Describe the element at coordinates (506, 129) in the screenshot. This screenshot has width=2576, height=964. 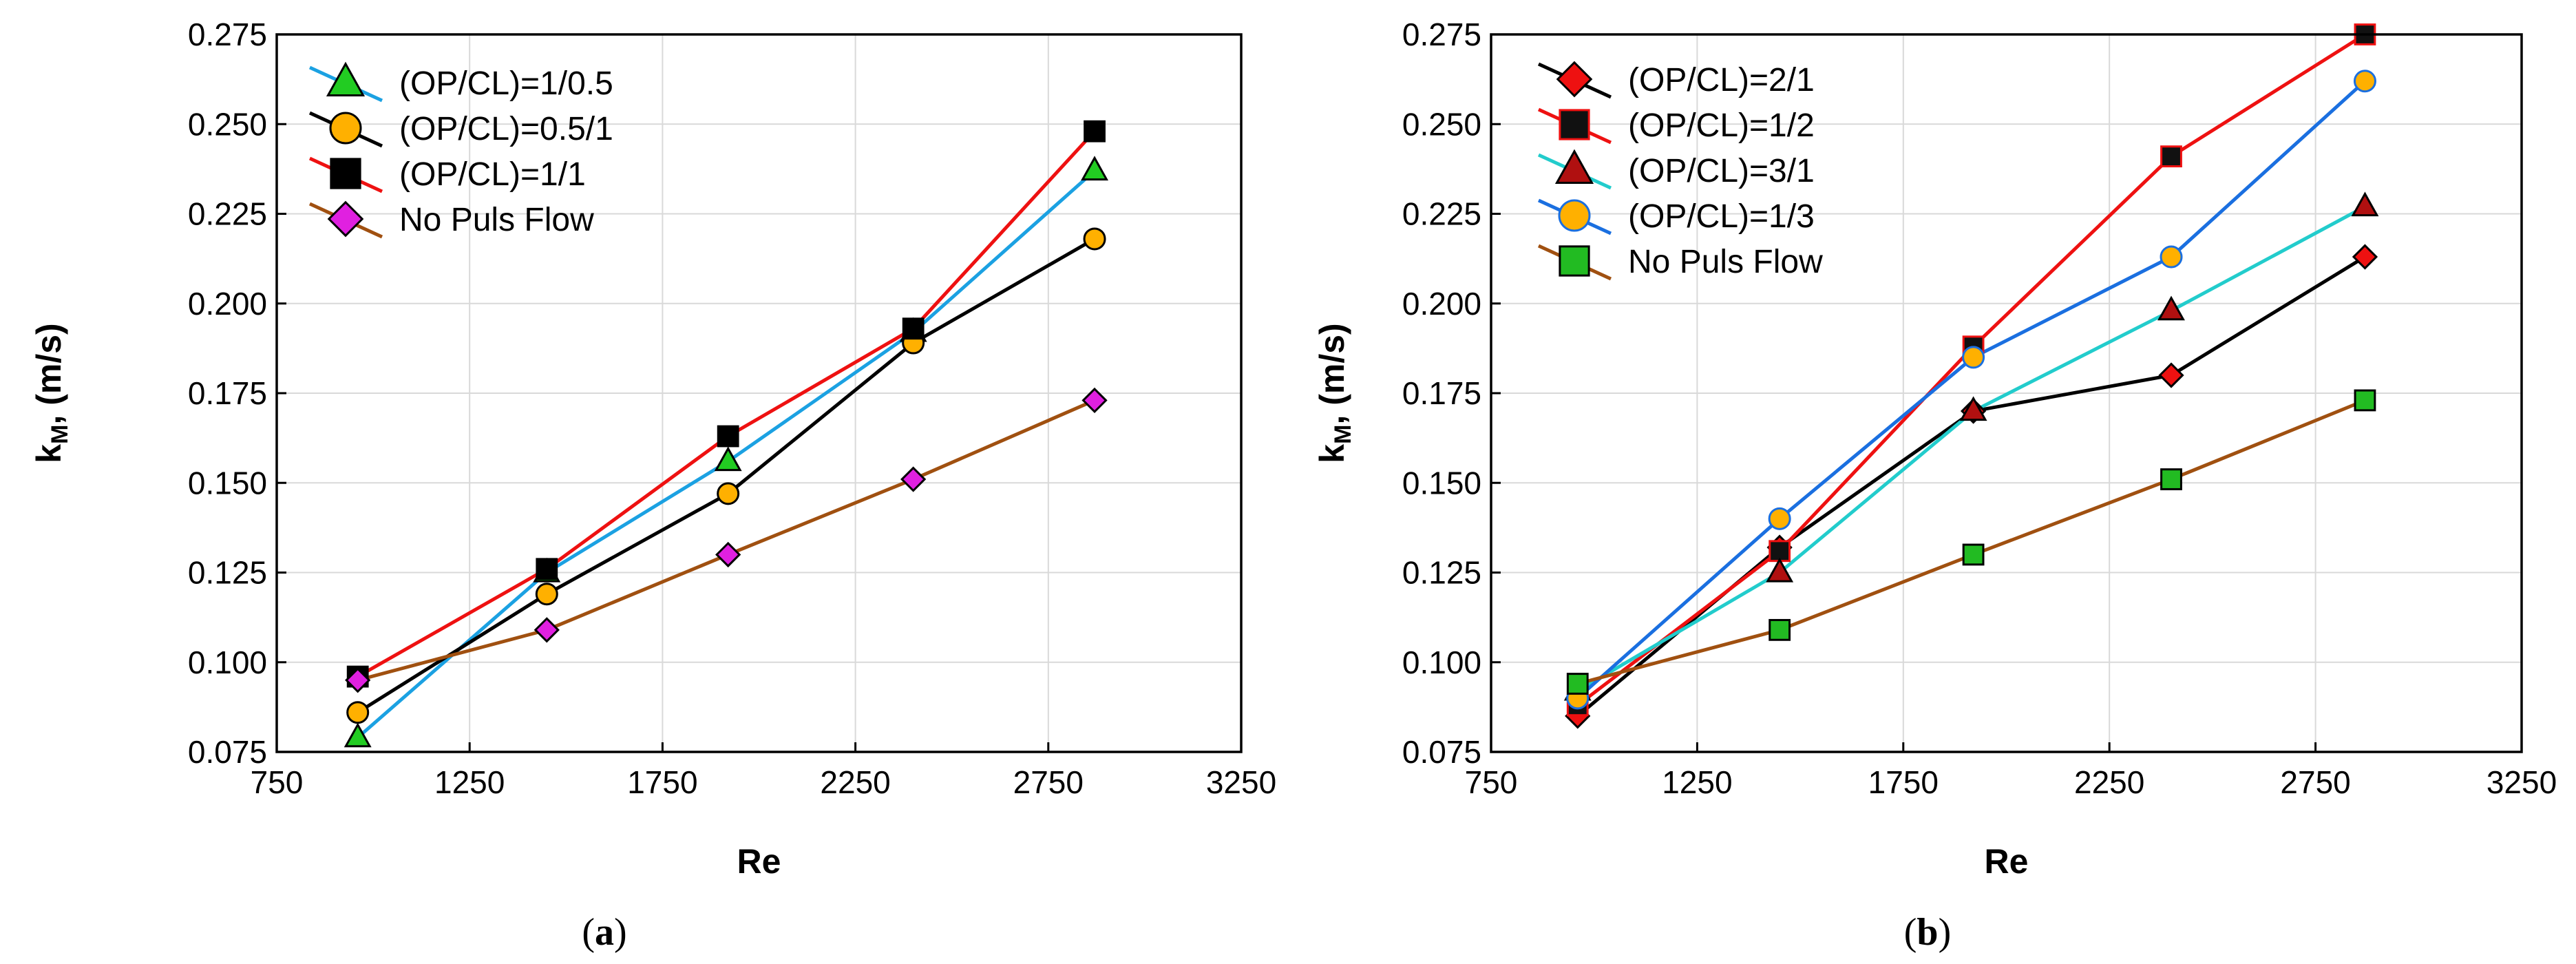
I see `legend-label: (OP/CL)=0.5/1` at that location.